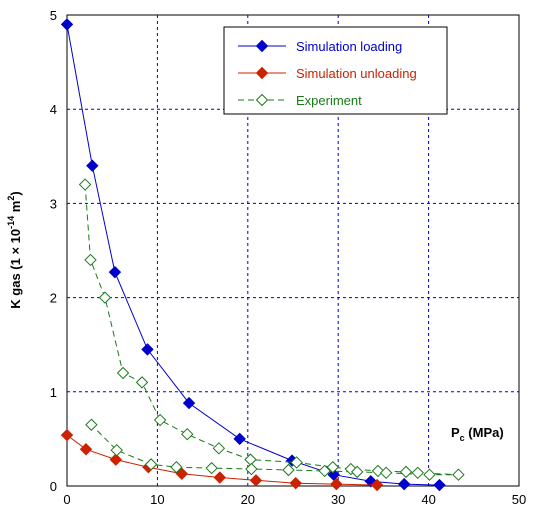  What do you see at coordinates (53, 15) in the screenshot?
I see `y-tick-label: 5` at bounding box center [53, 15].